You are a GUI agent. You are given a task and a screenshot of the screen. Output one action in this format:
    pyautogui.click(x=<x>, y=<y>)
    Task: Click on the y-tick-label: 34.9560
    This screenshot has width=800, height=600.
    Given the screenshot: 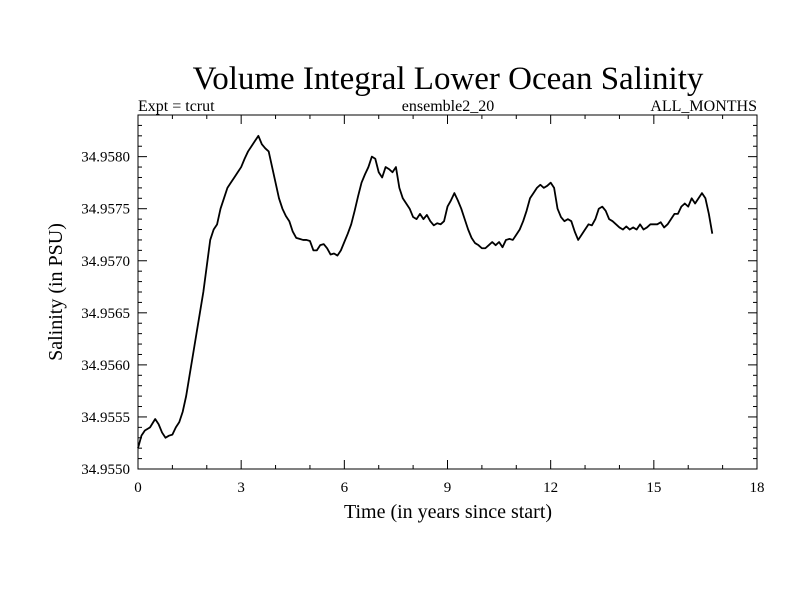 What is the action you would take?
    pyautogui.click(x=105, y=366)
    